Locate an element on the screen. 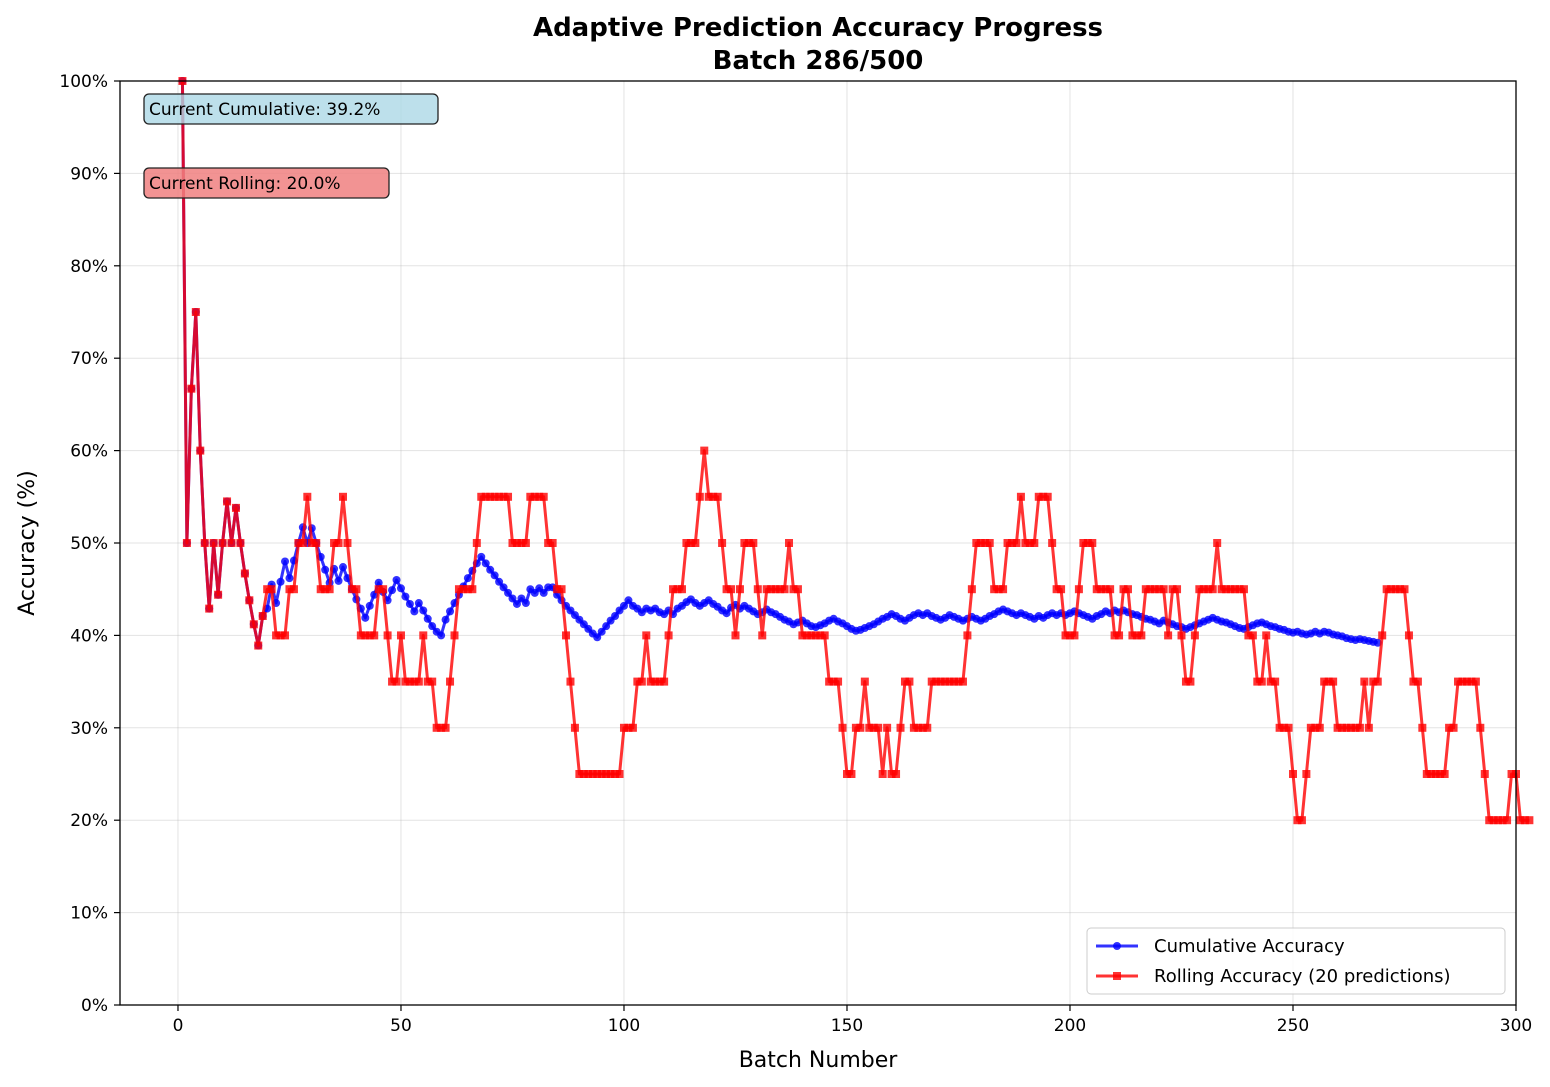 Image resolution: width=1550 pixels, height=1087 pixels. y-tick-label: 50% is located at coordinates (89, 544).